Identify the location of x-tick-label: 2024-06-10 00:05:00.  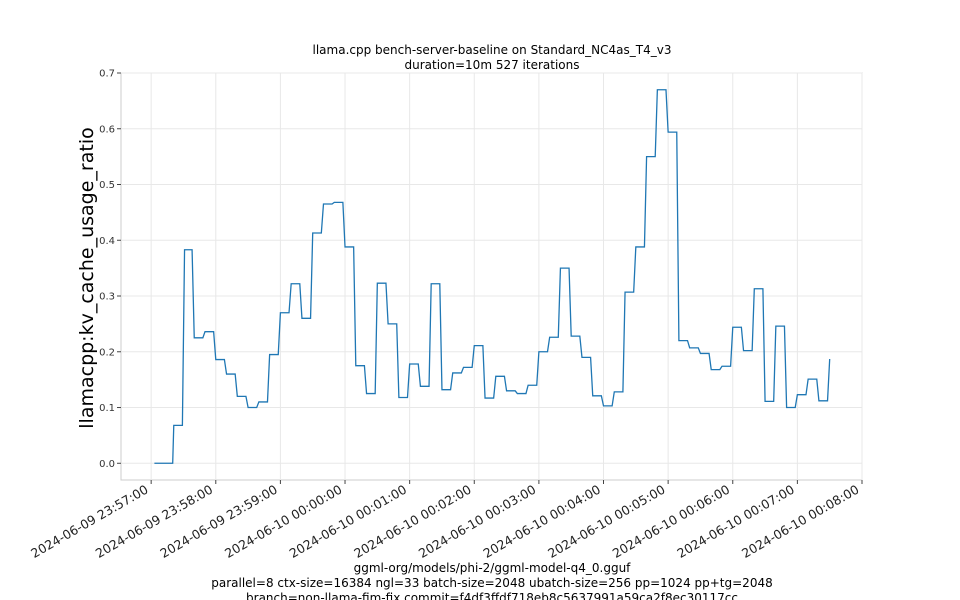
(606, 521).